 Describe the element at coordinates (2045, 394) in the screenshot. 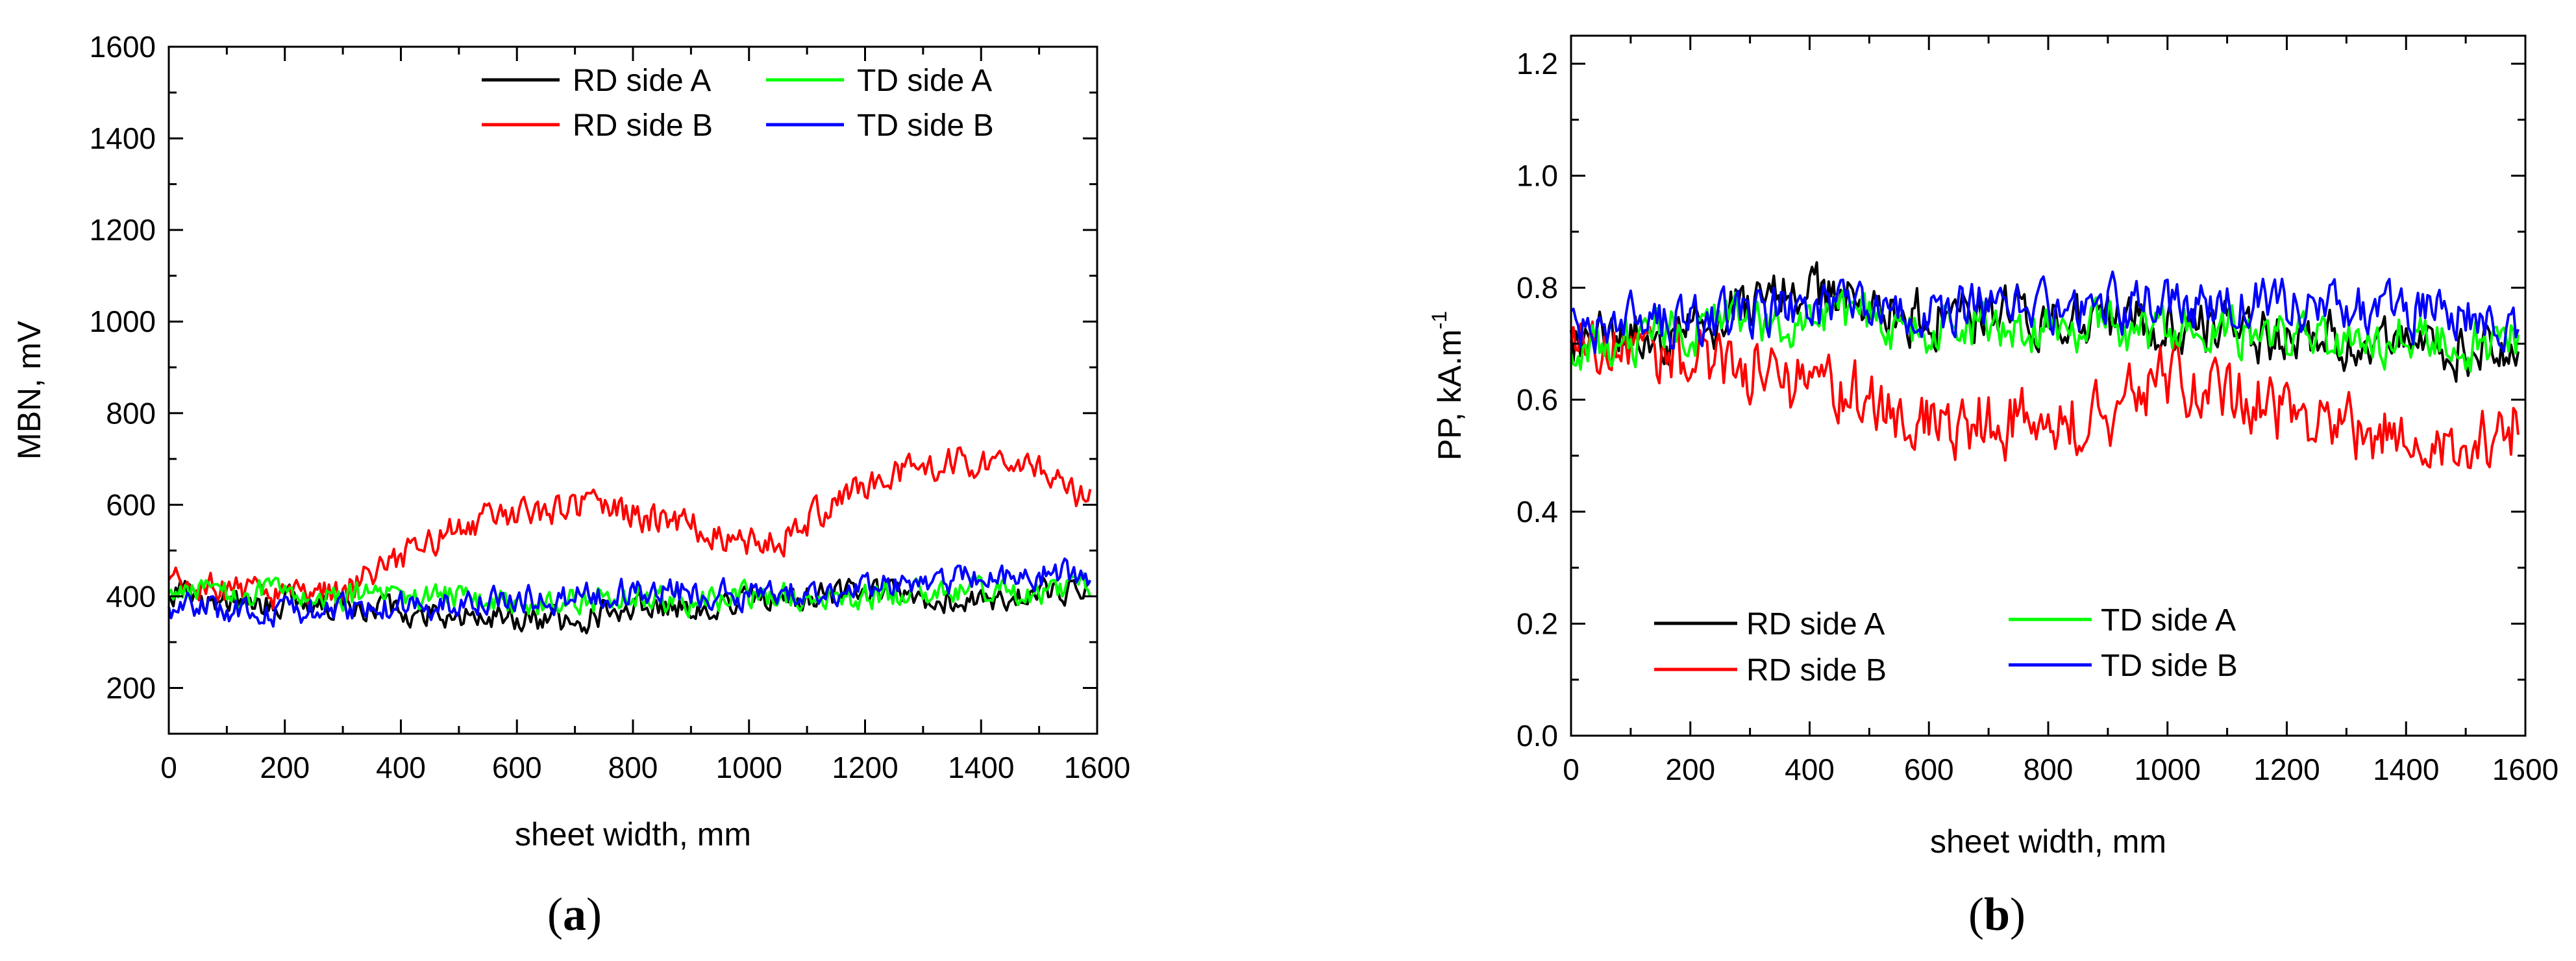

I see `chart-b-series-rd-side-b` at that location.